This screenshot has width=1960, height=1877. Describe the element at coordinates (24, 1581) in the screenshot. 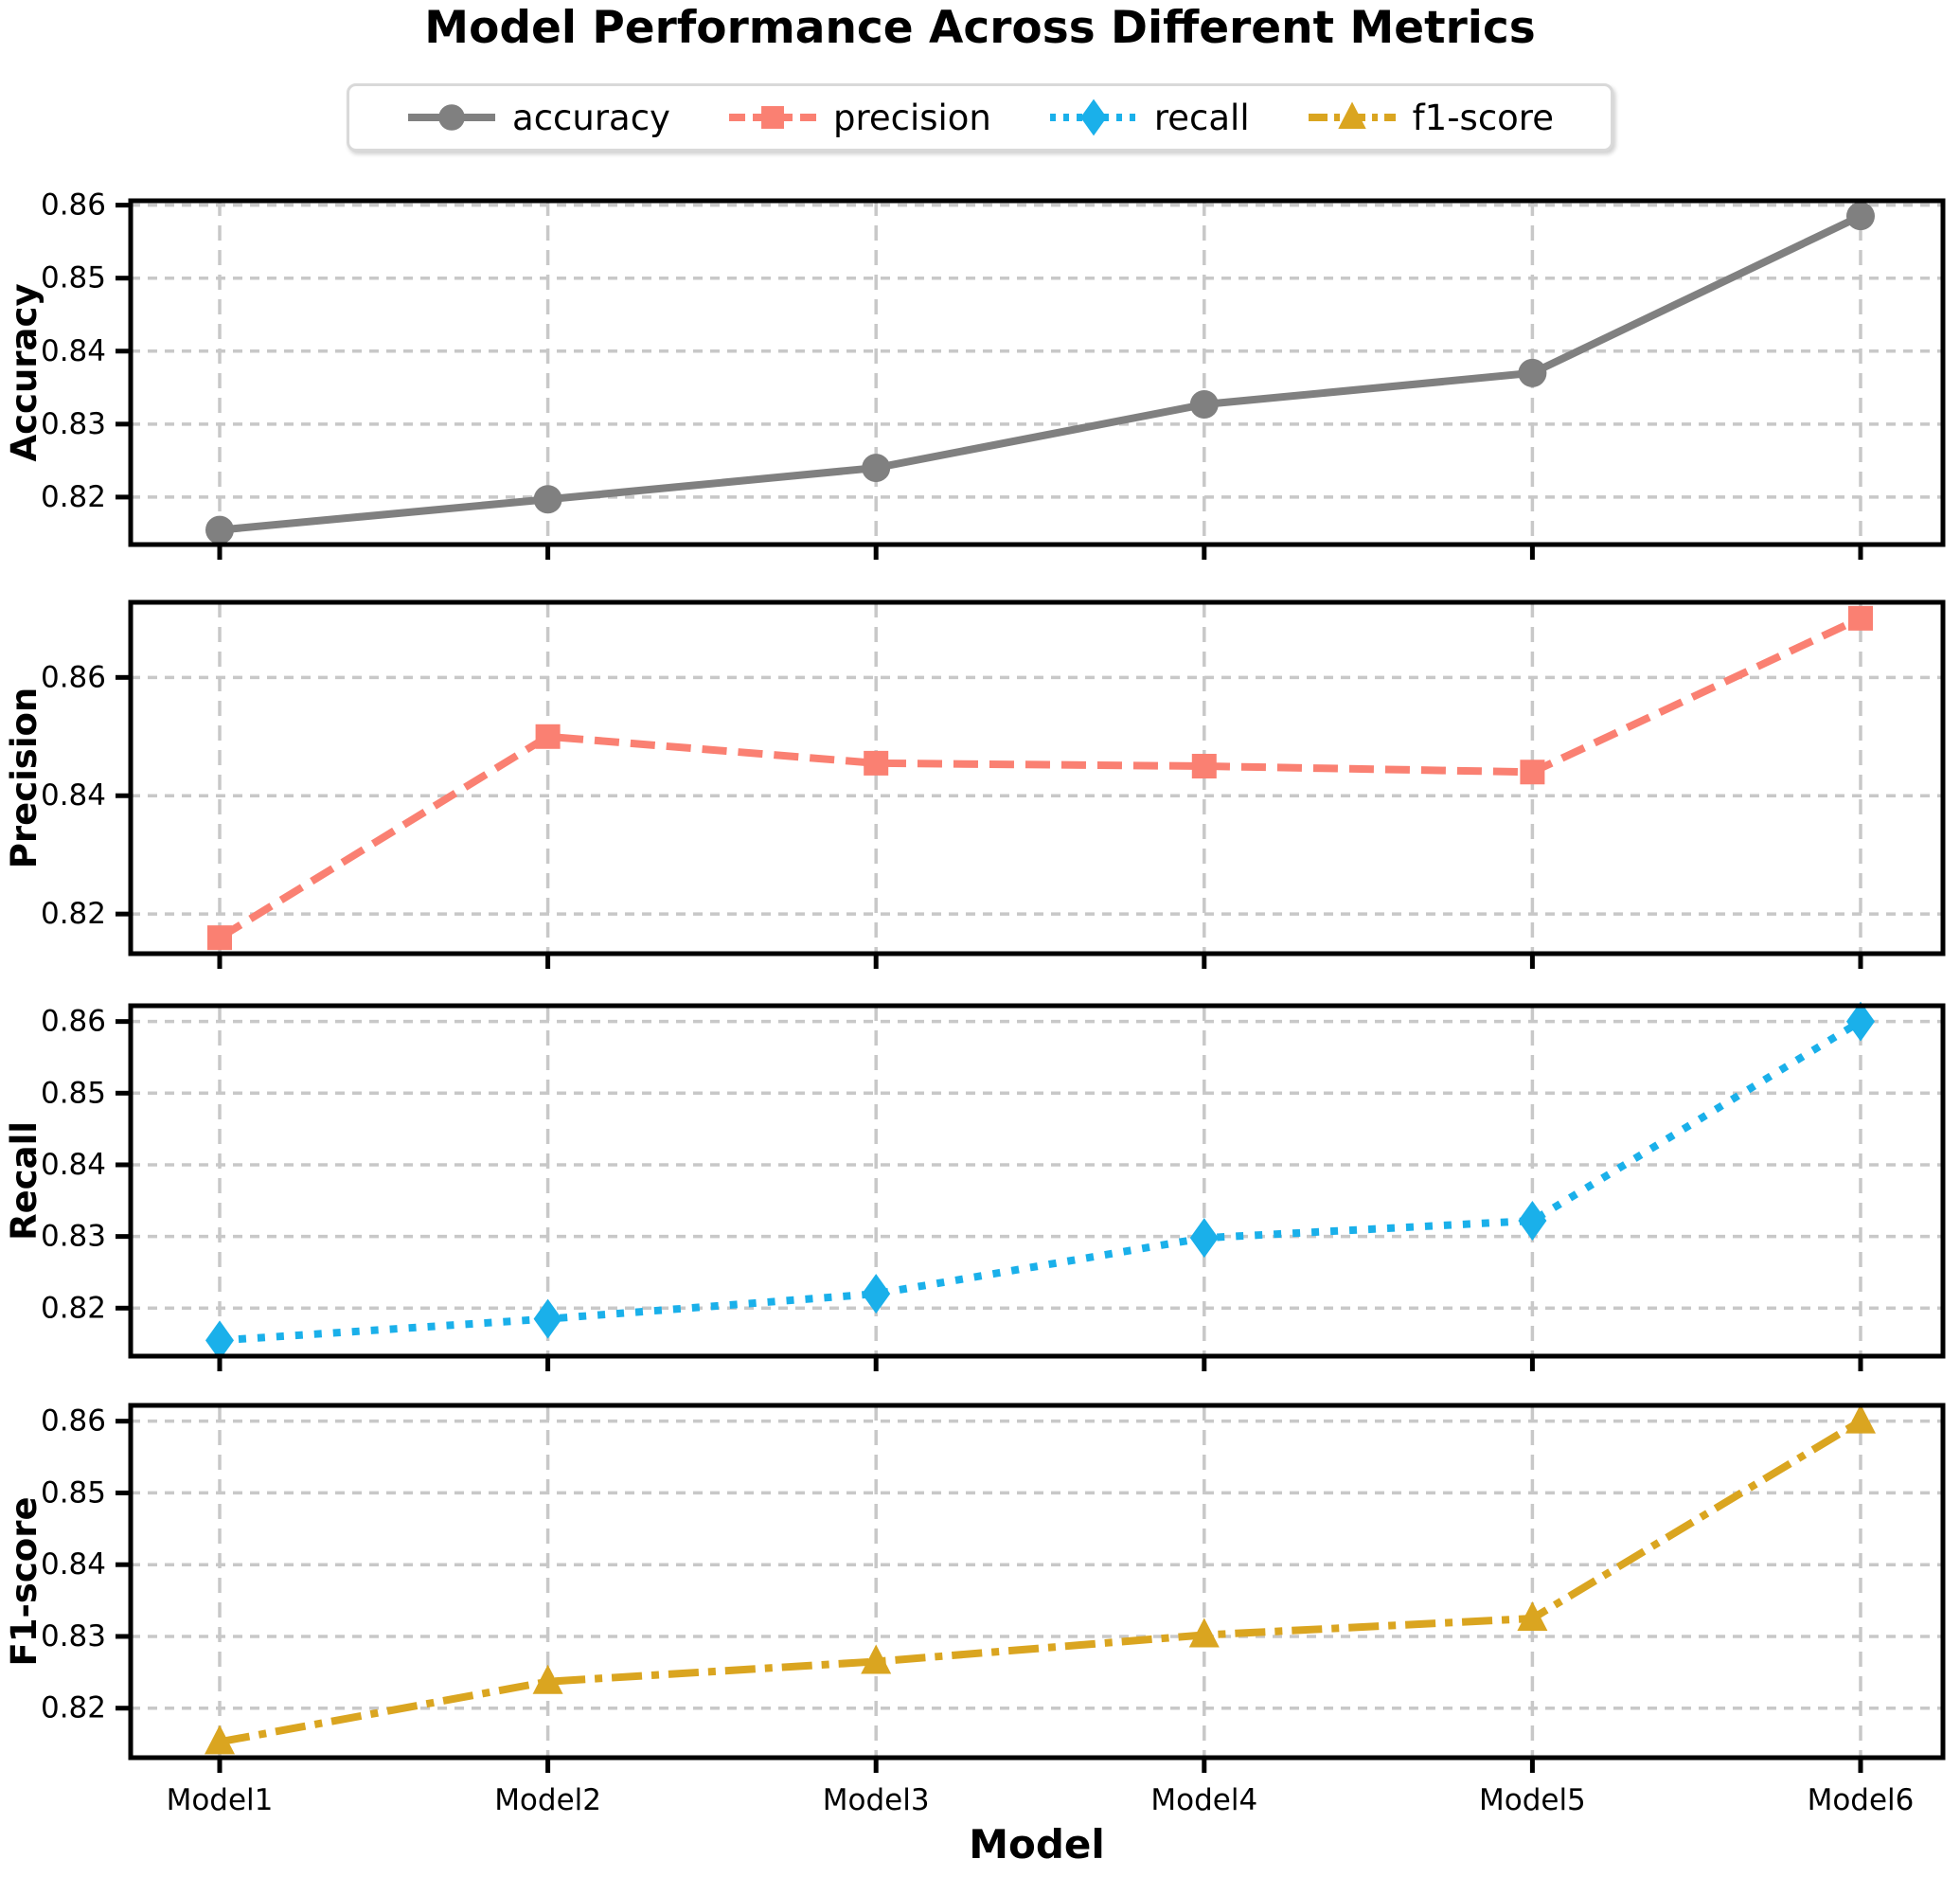

I see `y-axis-label-f1-score: F1-score` at that location.